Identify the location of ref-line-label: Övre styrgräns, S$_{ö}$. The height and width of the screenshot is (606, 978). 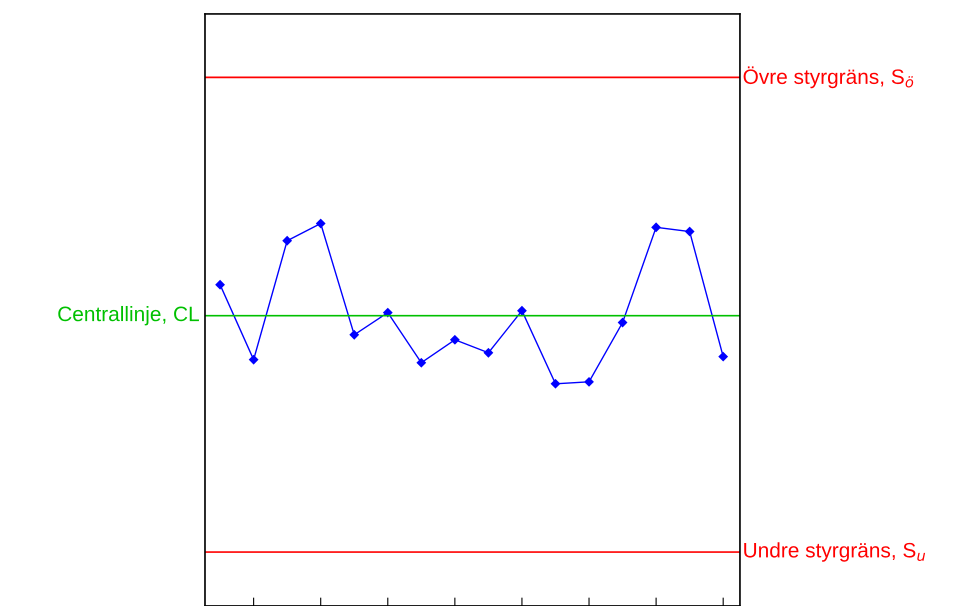
(829, 77).